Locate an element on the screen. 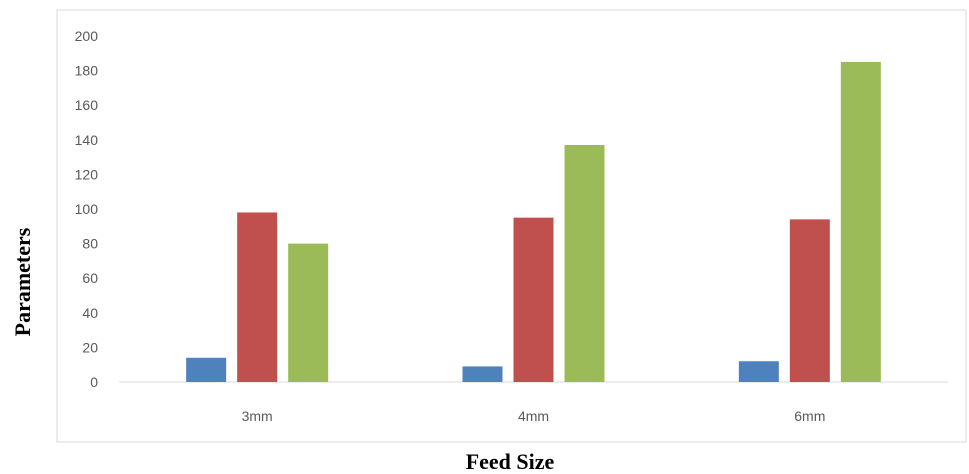  y-tick-label: 160 is located at coordinates (87, 105).